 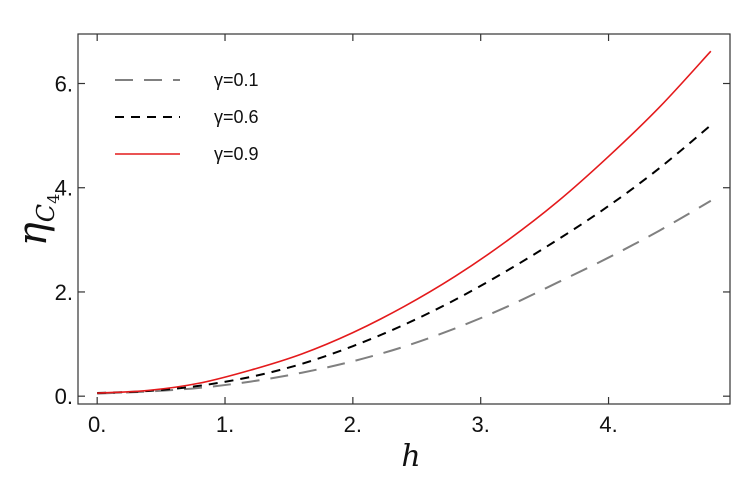 What do you see at coordinates (410, 456) in the screenshot?
I see `x-axis-title: h` at bounding box center [410, 456].